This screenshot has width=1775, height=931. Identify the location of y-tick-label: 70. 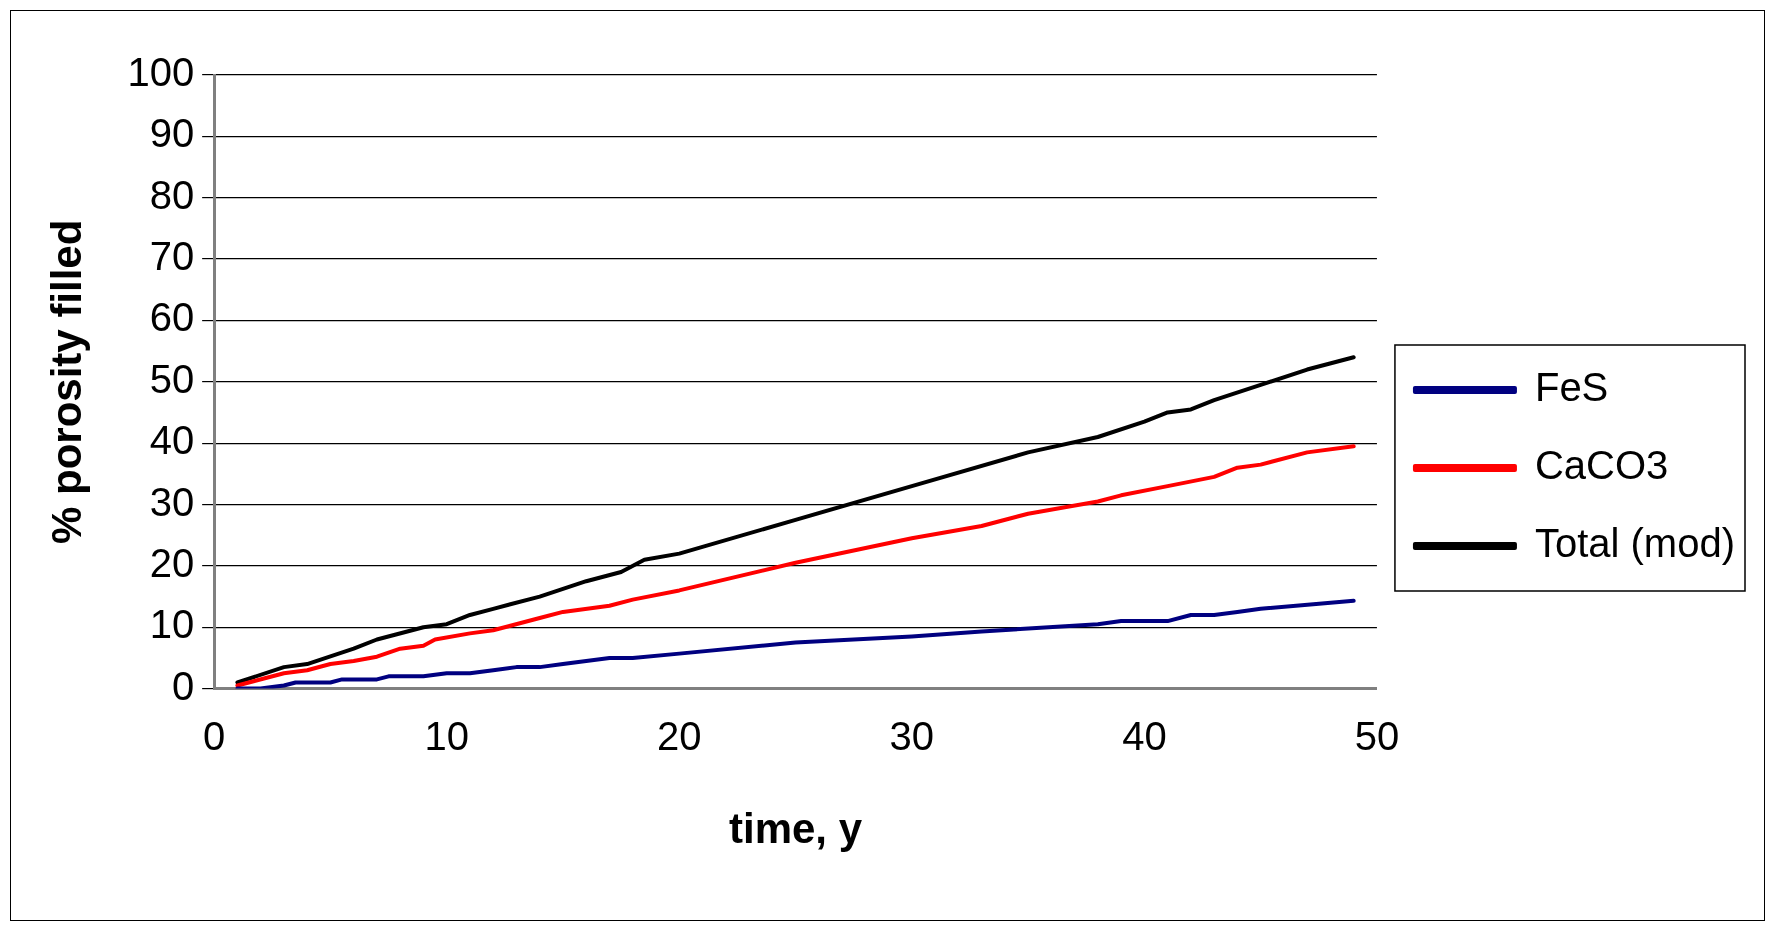
(172, 256).